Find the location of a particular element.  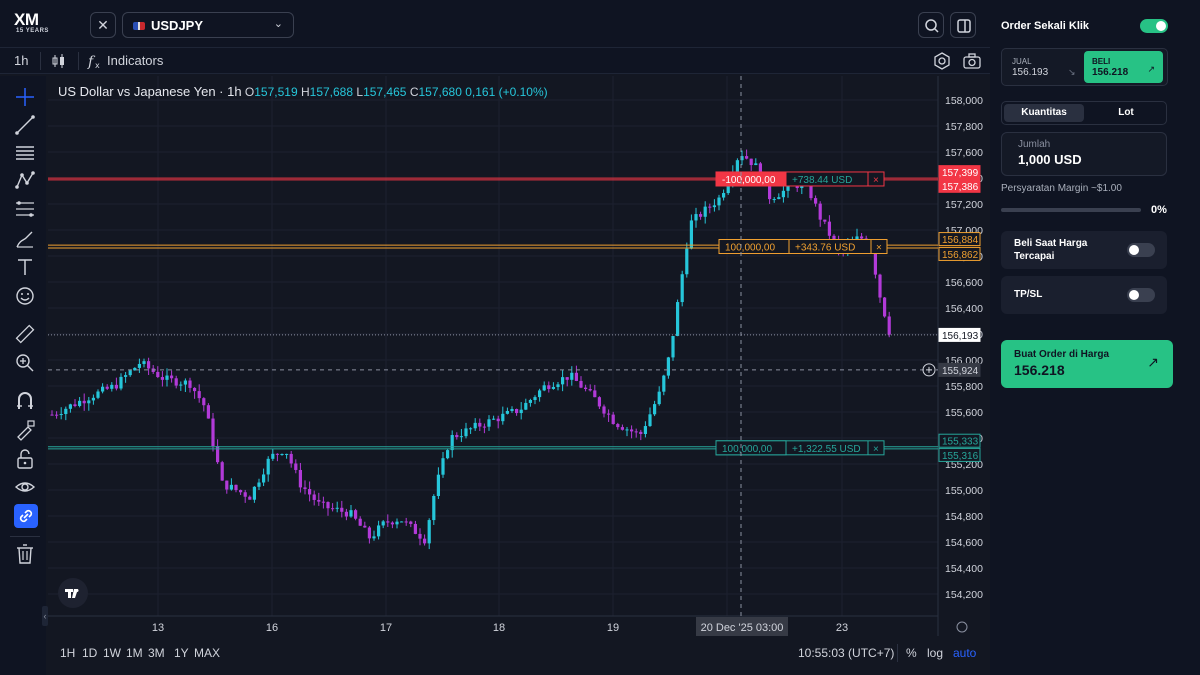

tab-lot: Lot is located at coordinates (1126, 112).